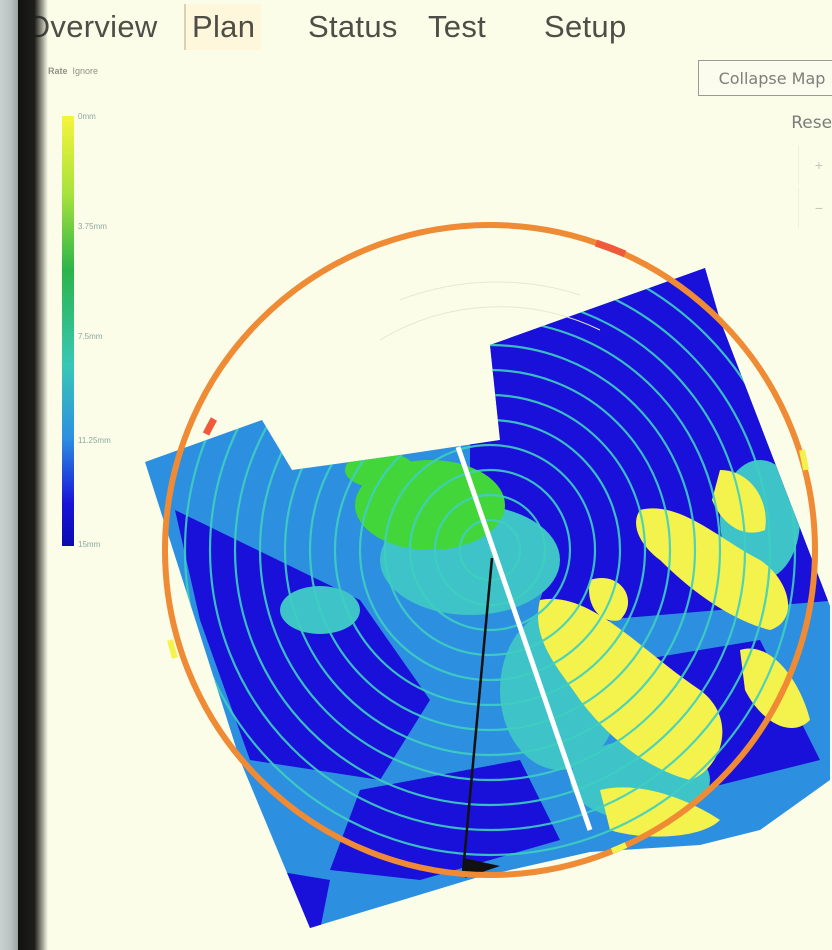 The width and height of the screenshot is (832, 950). I want to click on legend-label-0: 0mm, so click(87, 116).